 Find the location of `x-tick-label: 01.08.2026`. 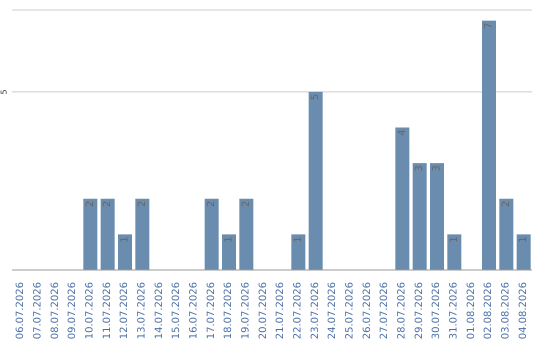

x-tick-label: 01.08.2026 is located at coordinates (471, 311).